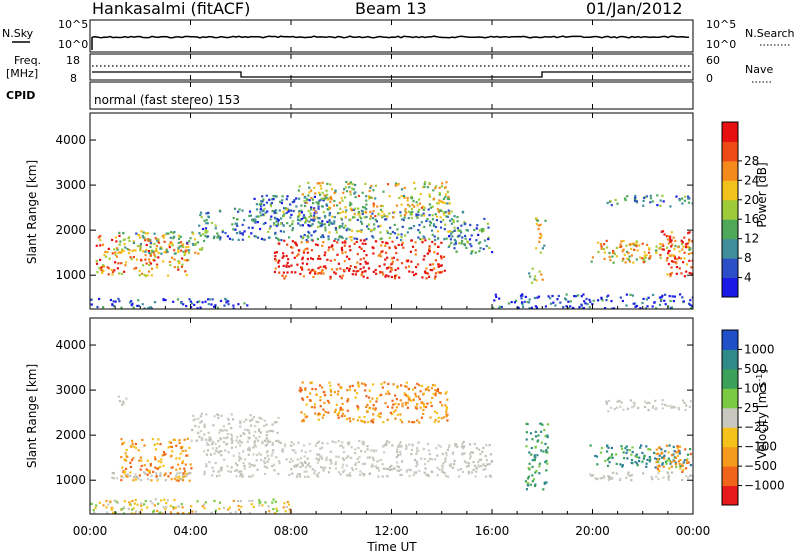 Image resolution: width=800 pixels, height=558 pixels. What do you see at coordinates (391, 547) in the screenshot?
I see `time-axis-label: Time UT` at bounding box center [391, 547].